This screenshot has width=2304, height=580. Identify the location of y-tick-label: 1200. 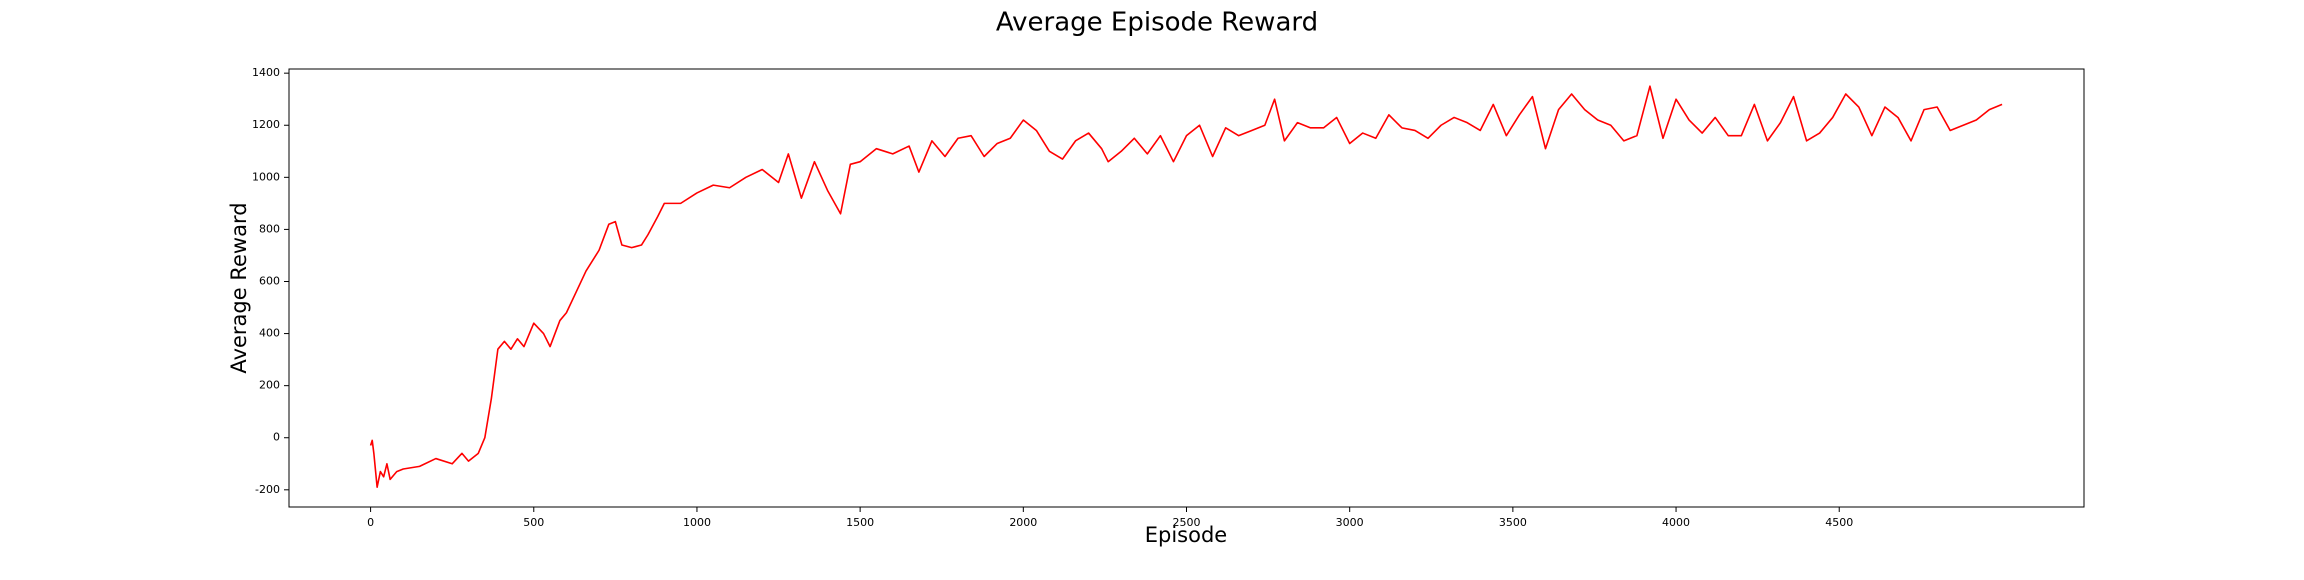
(266, 124).